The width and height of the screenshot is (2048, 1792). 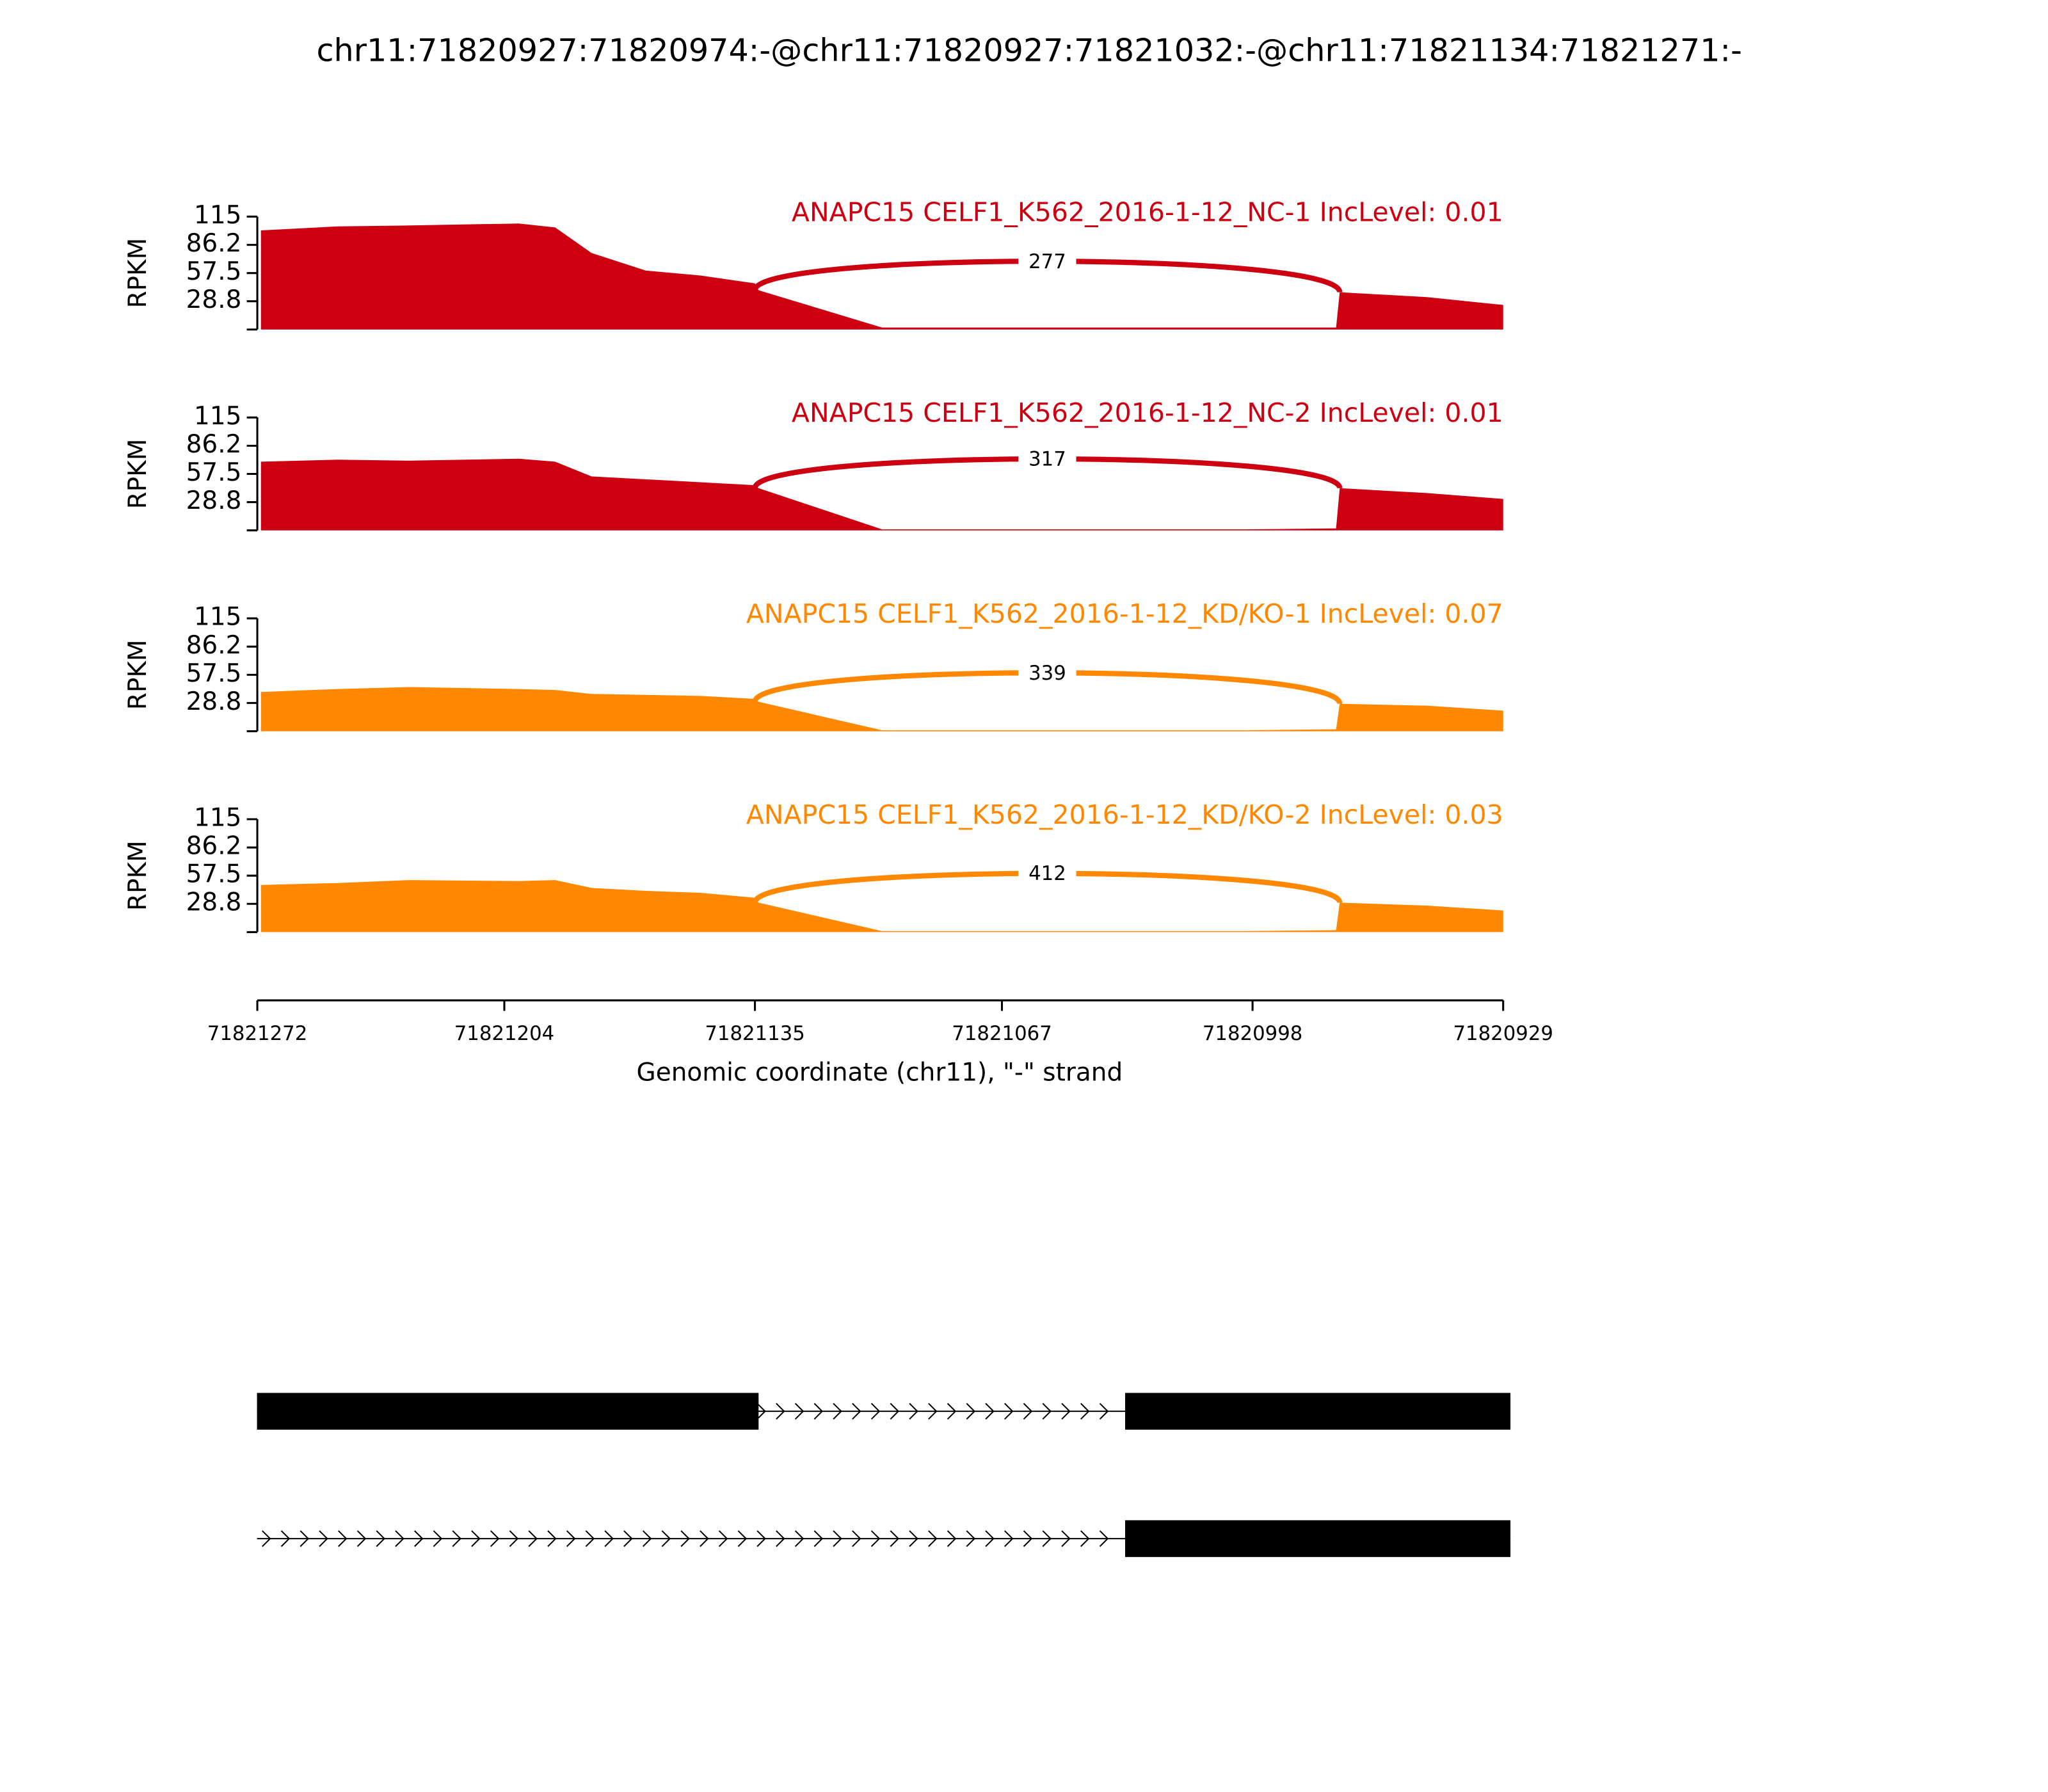 I want to click on x-tick-label: 71821272, so click(x=257, y=1033).